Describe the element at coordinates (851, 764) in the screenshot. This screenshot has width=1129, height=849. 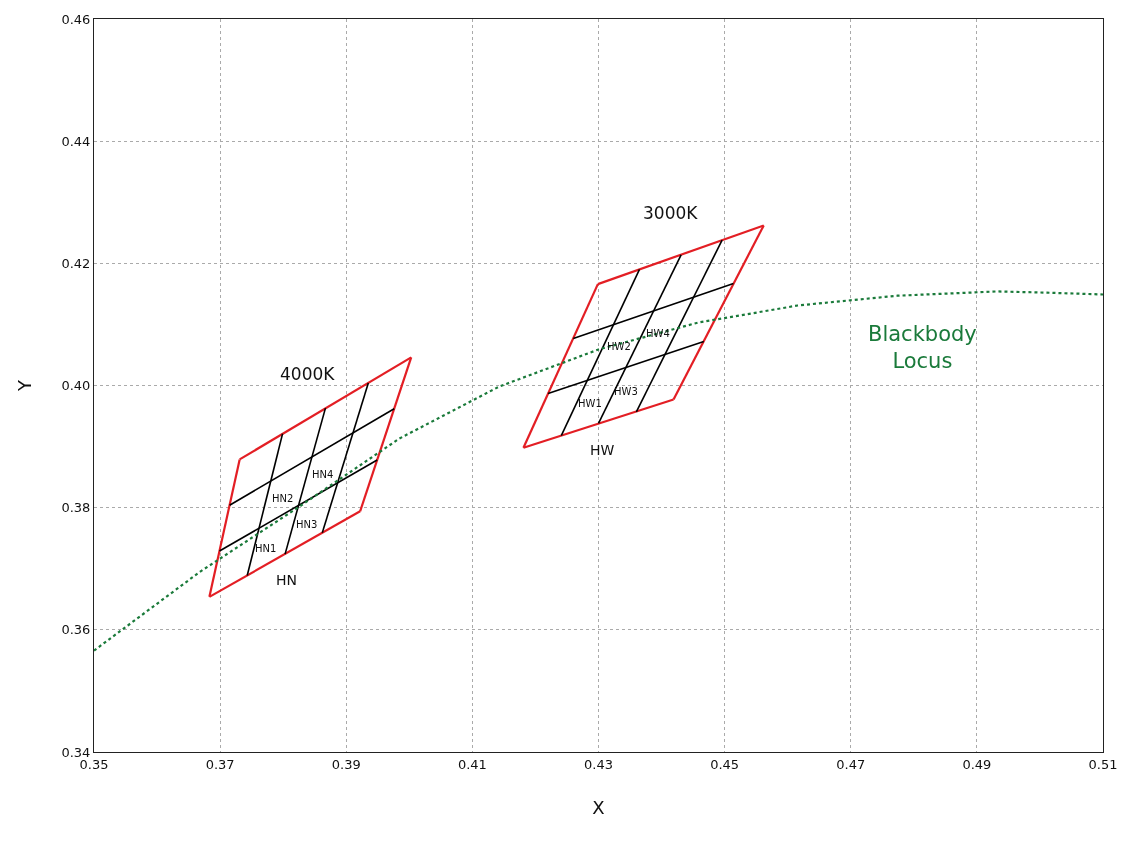
I see `x-tick-label: 0.47` at that location.